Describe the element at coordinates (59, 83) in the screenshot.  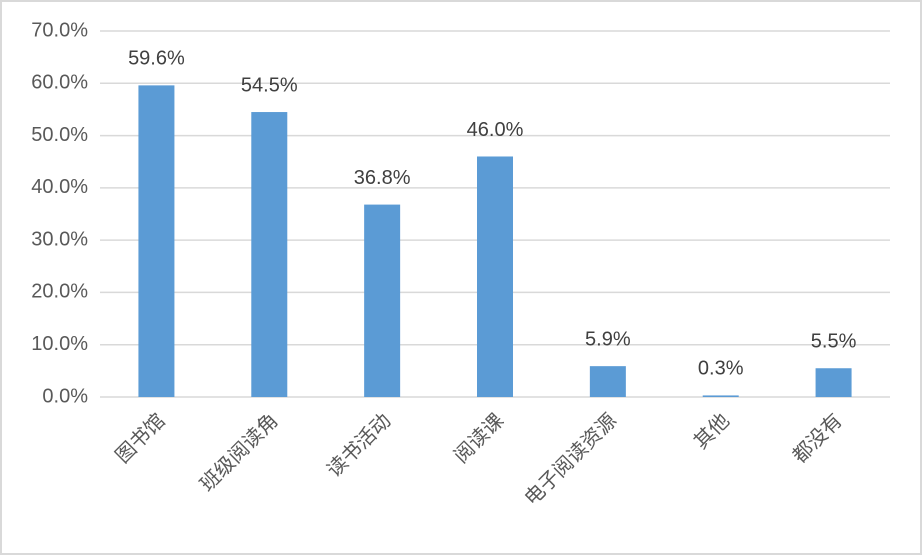
I see `y-tick-label: 60.0%` at that location.